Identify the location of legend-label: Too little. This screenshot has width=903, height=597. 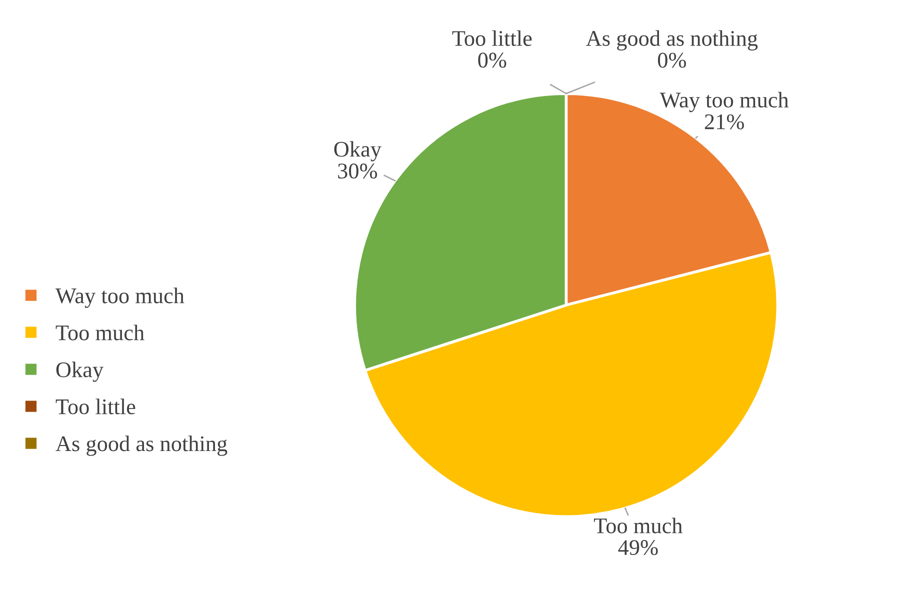
(96, 406).